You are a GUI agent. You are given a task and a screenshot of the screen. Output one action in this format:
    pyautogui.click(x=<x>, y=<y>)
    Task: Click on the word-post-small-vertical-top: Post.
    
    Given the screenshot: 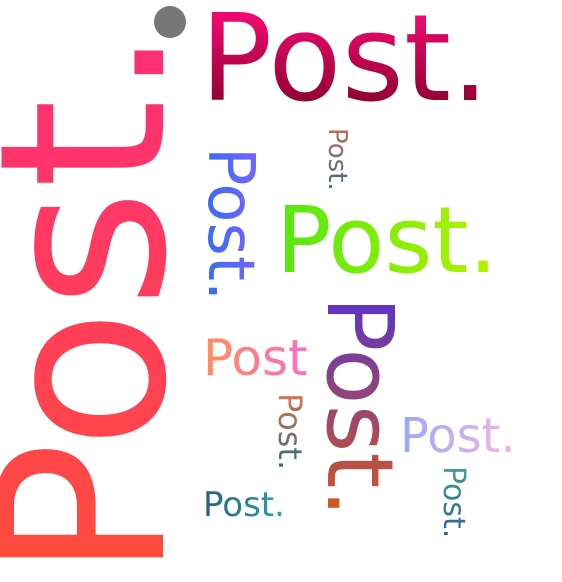 What is the action you would take?
    pyautogui.click(x=337, y=159)
    